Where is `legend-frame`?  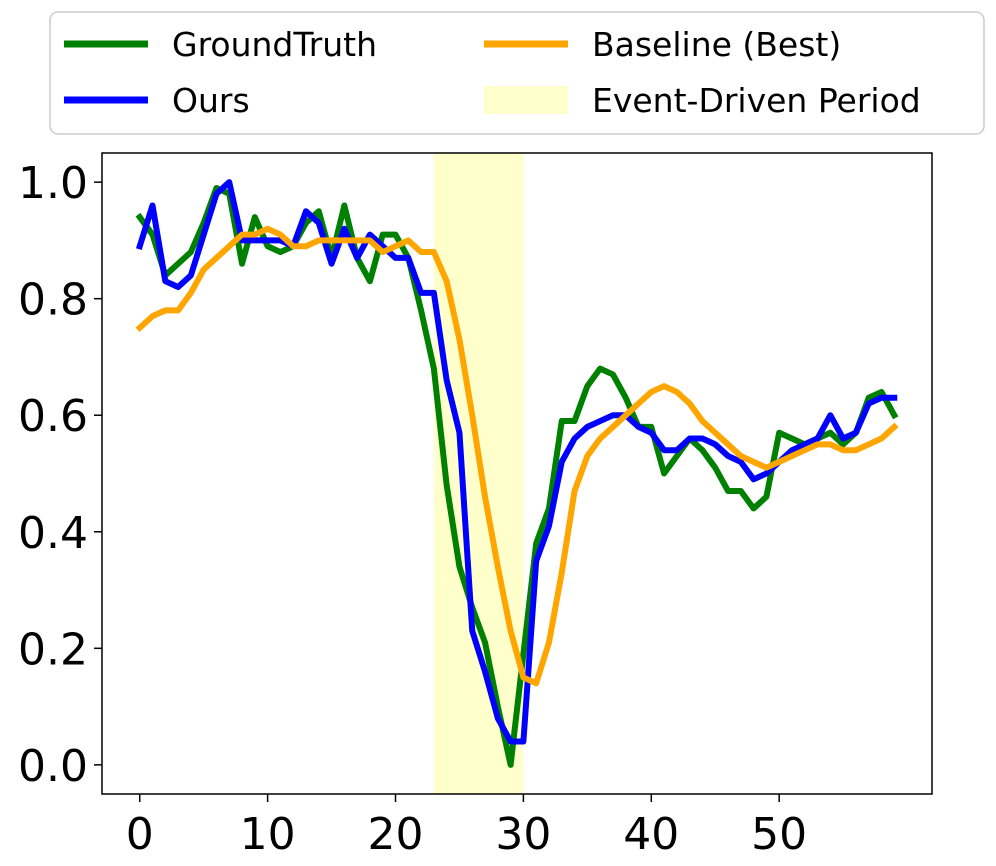 legend-frame is located at coordinates (517, 73).